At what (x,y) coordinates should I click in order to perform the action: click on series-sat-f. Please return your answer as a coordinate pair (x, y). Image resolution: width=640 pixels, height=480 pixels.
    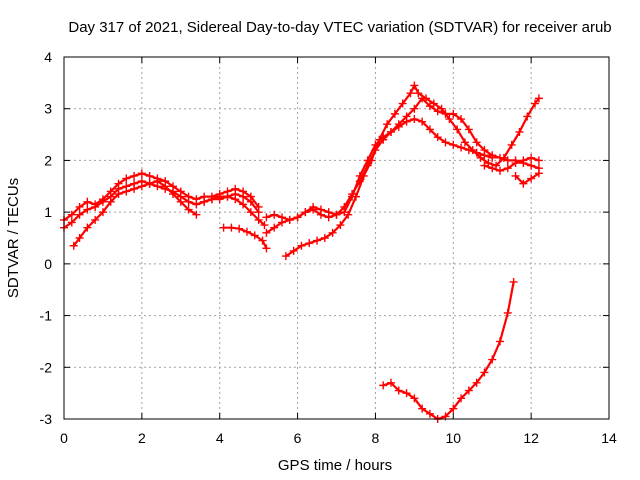
    Looking at the image, I should click on (379, 169).